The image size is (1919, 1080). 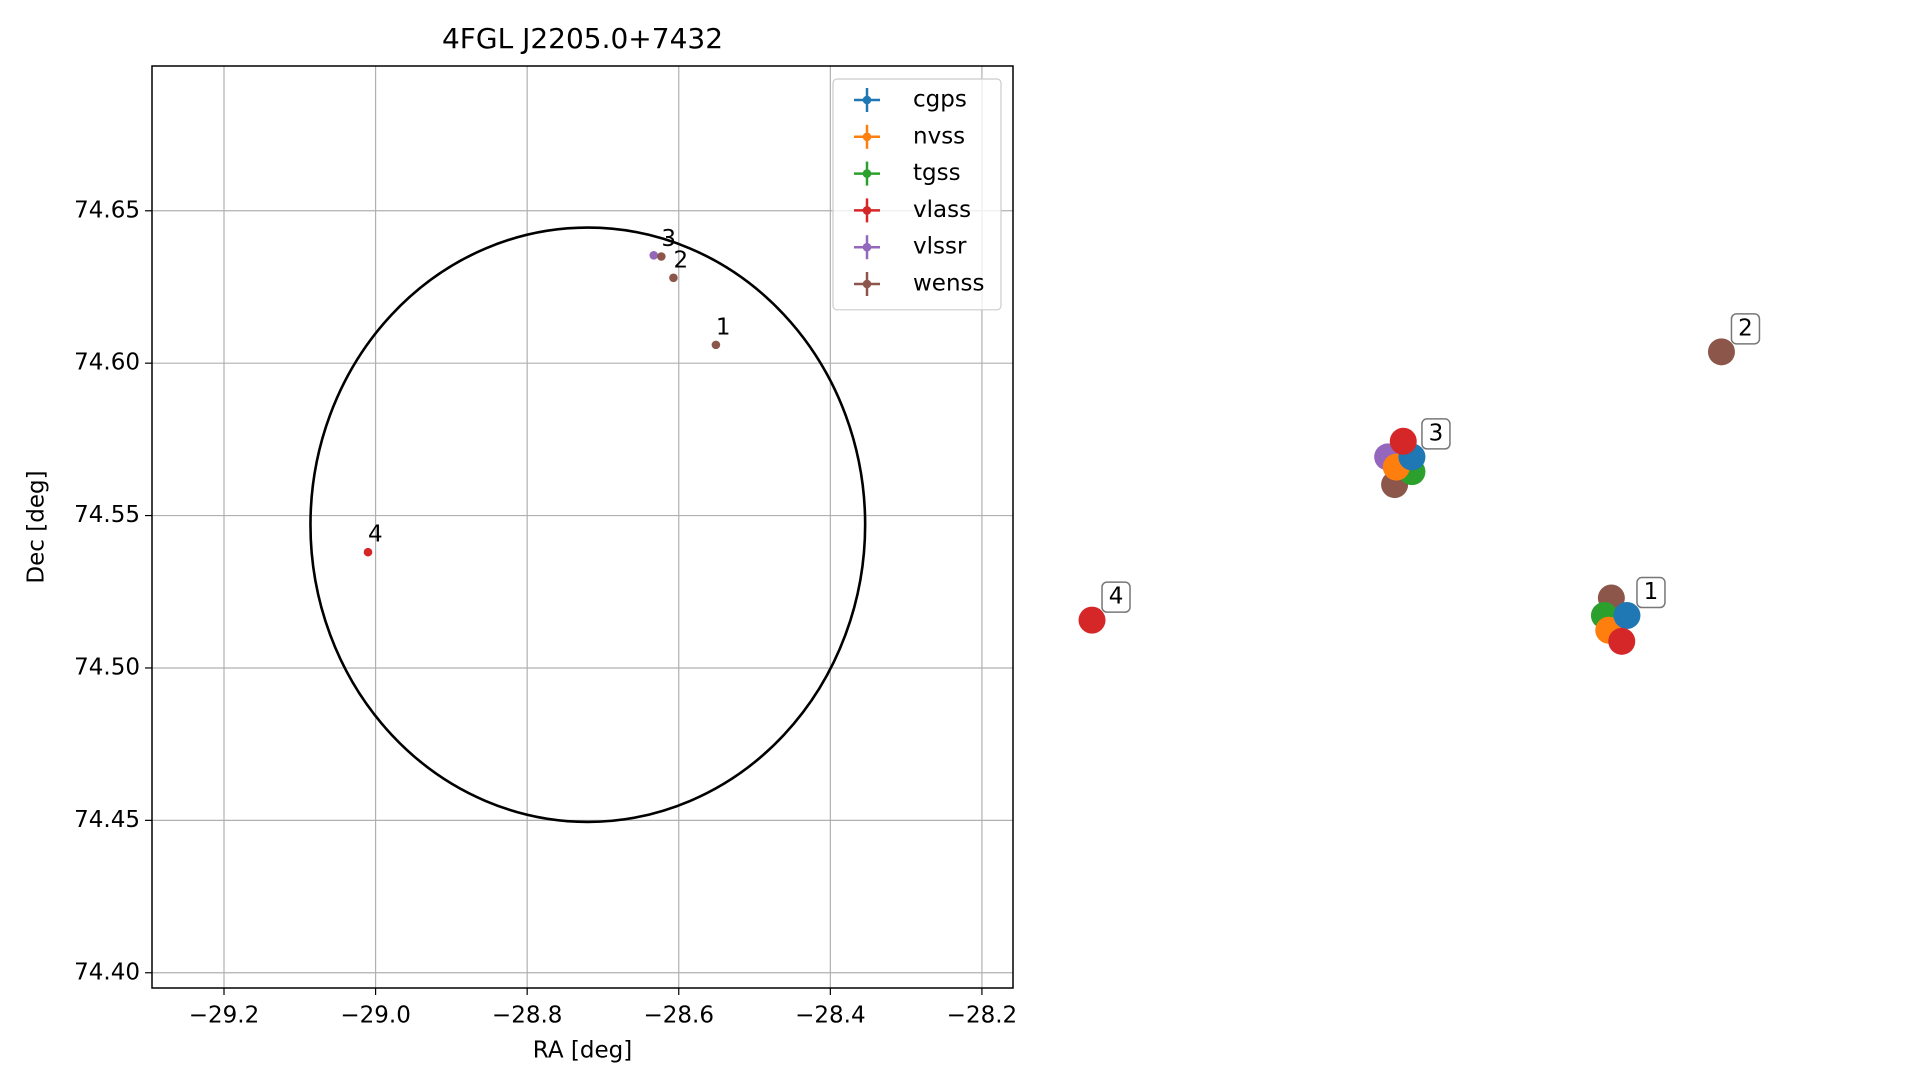 I want to click on y-tick-label: 74.55, so click(x=107, y=515).